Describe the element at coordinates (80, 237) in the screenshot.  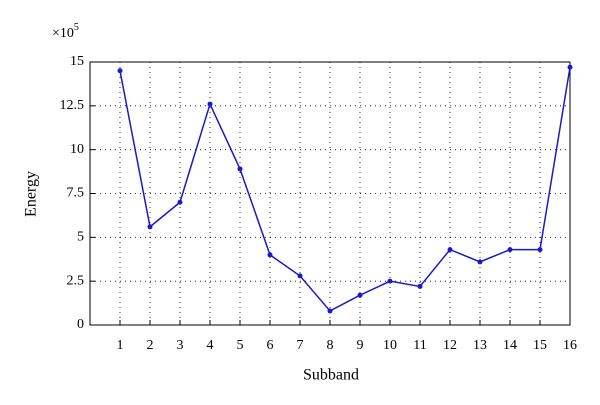
I see `y-tick-label: 5` at that location.